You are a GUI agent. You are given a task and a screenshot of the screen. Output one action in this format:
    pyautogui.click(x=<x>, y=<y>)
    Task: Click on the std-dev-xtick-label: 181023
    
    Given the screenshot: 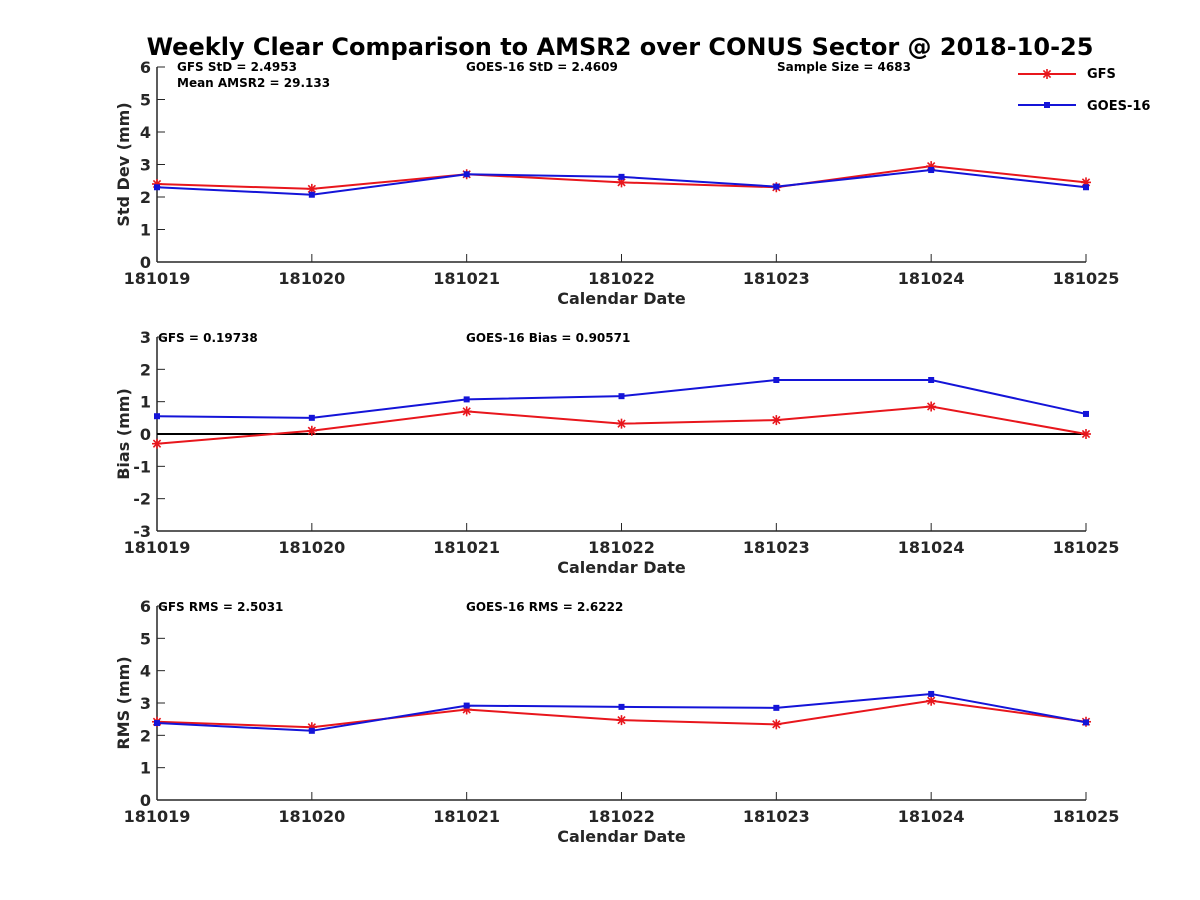 What is the action you would take?
    pyautogui.click(x=776, y=278)
    